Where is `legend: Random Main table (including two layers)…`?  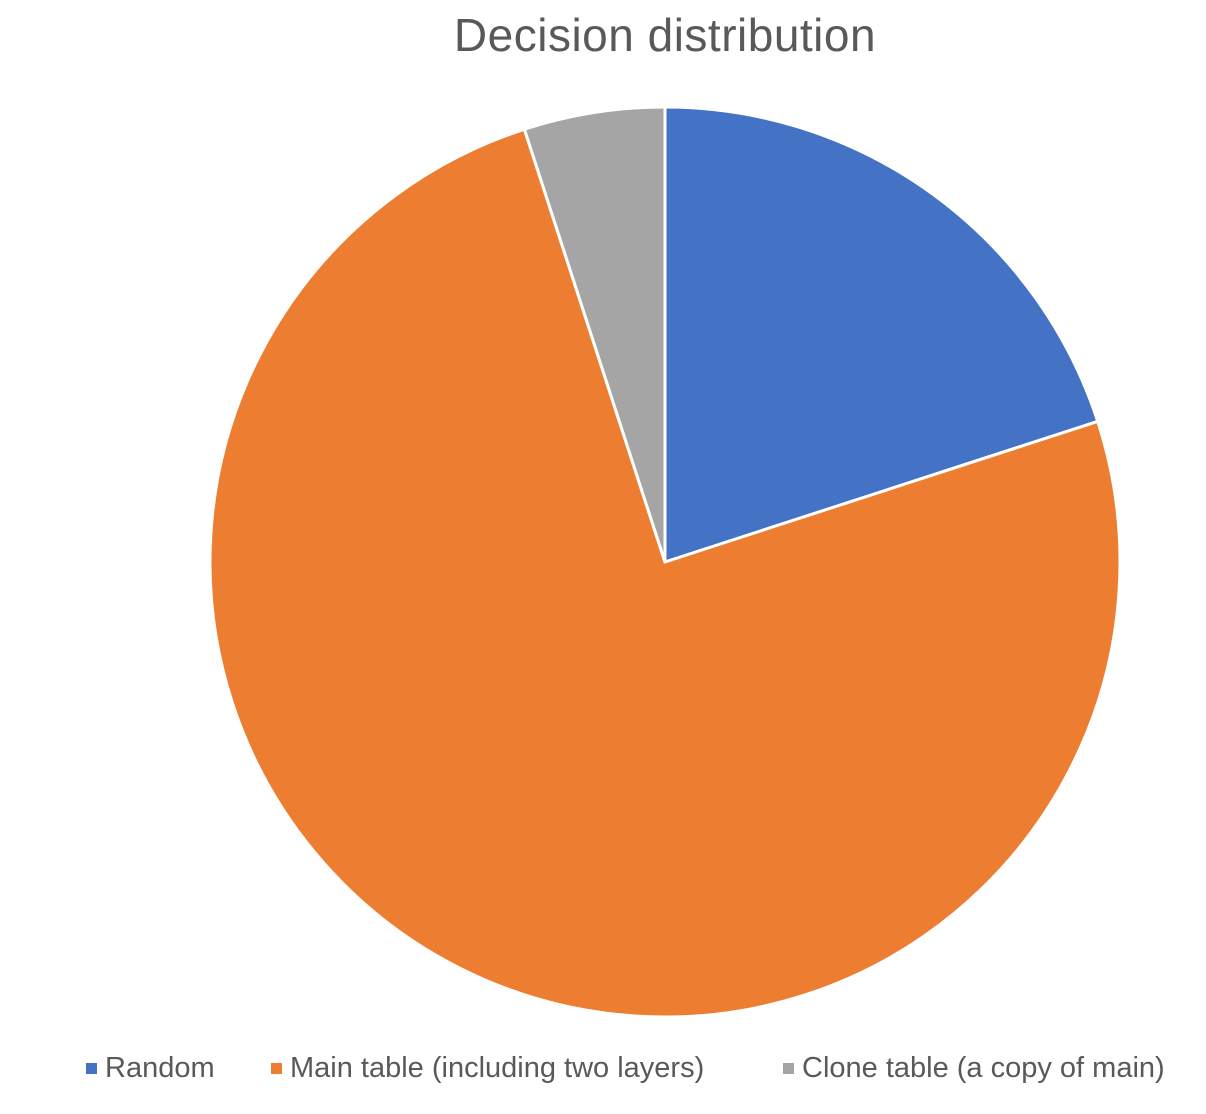
legend: Random Main table (including two layers)… is located at coordinates (603, 1074).